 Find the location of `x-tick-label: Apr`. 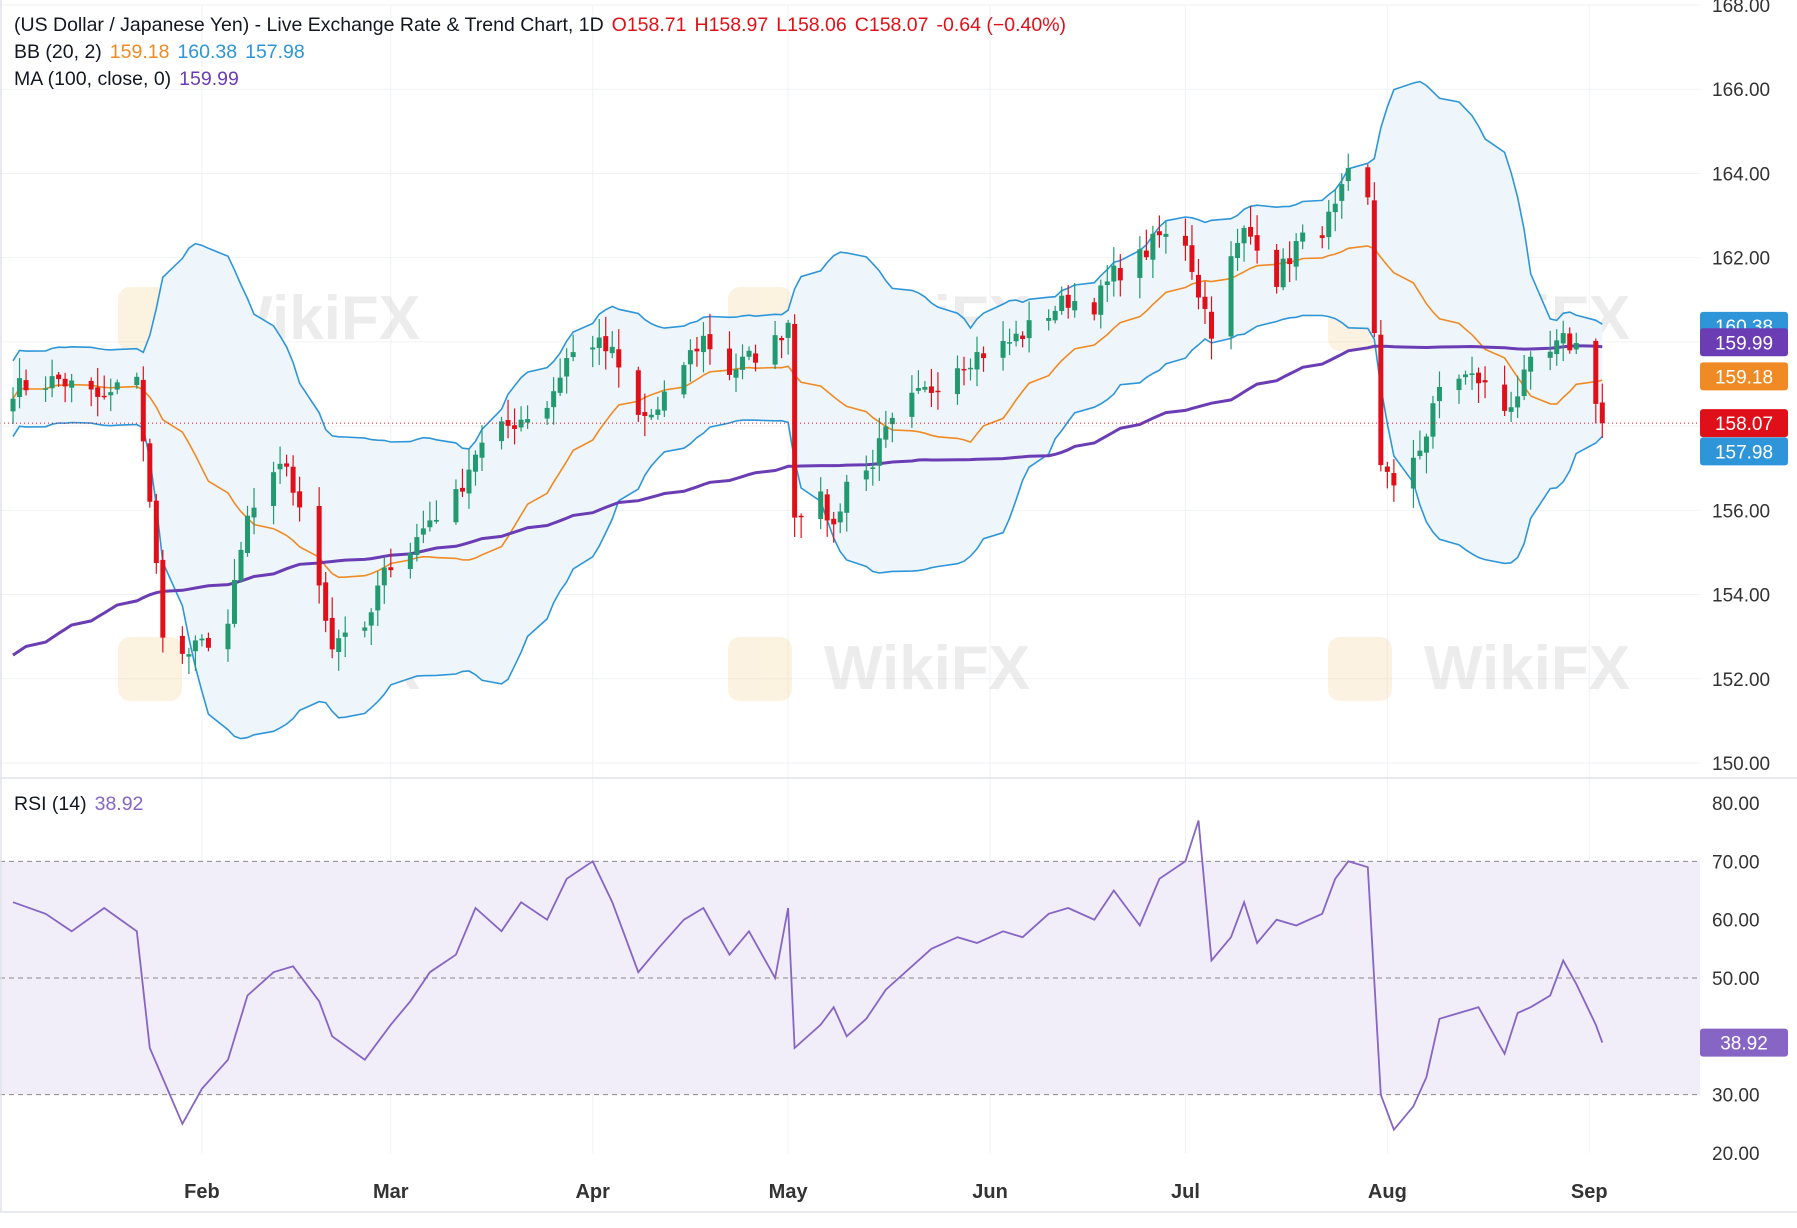

x-tick-label: Apr is located at coordinates (592, 1192).